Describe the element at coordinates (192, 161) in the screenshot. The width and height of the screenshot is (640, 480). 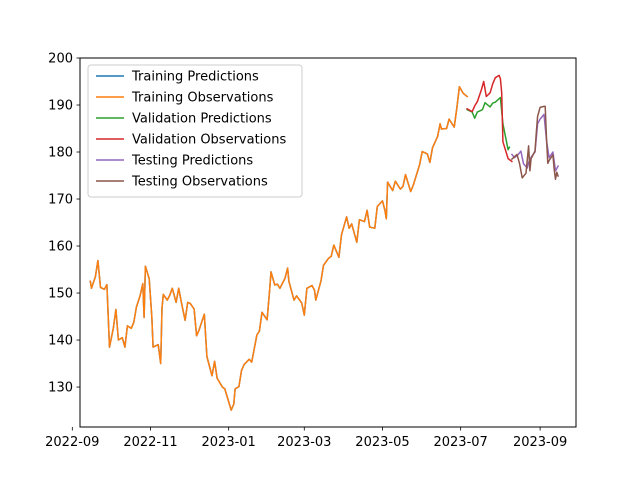
I see `legend-label-4: Testing Predictions` at that location.